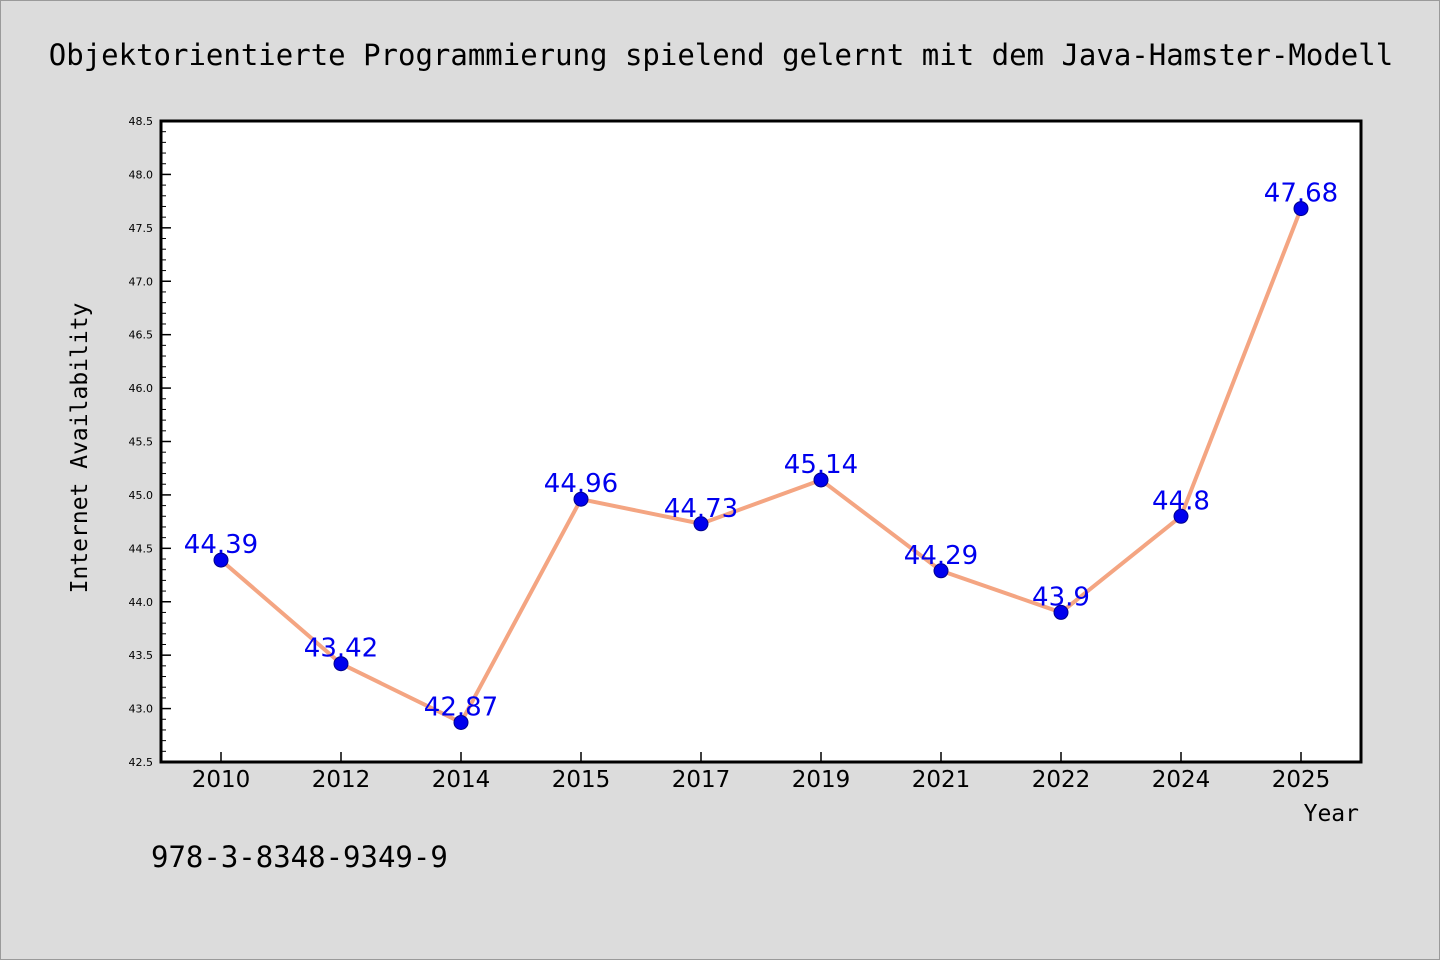 The image size is (1440, 960). What do you see at coordinates (461, 780) in the screenshot?
I see `x-tick-label: 2014` at bounding box center [461, 780].